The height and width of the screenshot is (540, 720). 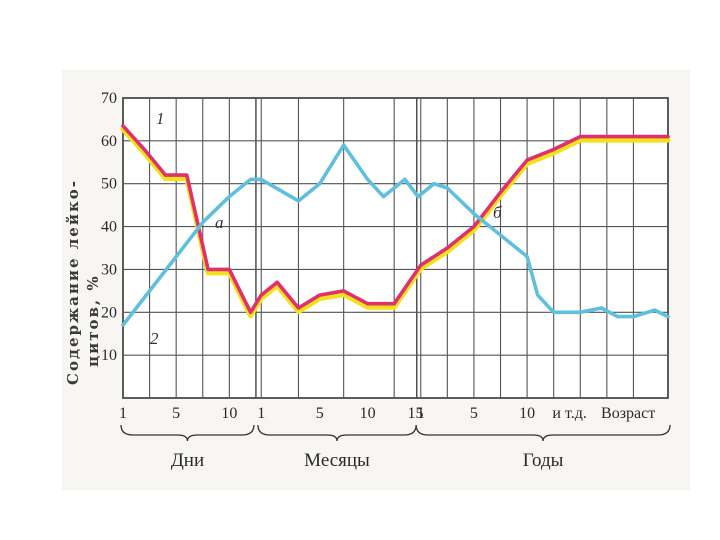 I want to click on x-tick-1-1: 5, so click(x=320, y=413).